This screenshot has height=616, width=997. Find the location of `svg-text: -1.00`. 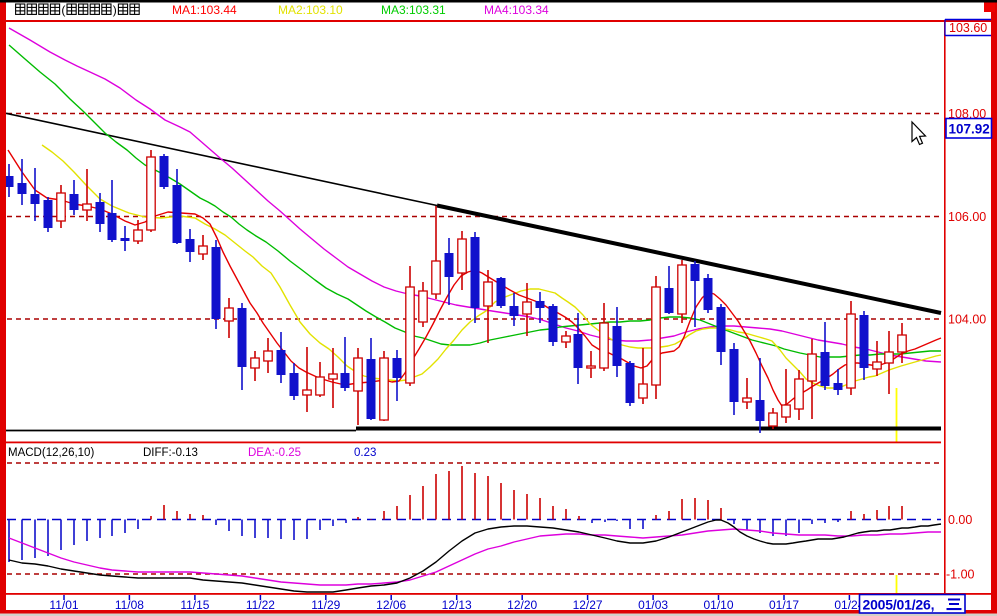

svg-text: -1.00 is located at coordinates (960, 575).